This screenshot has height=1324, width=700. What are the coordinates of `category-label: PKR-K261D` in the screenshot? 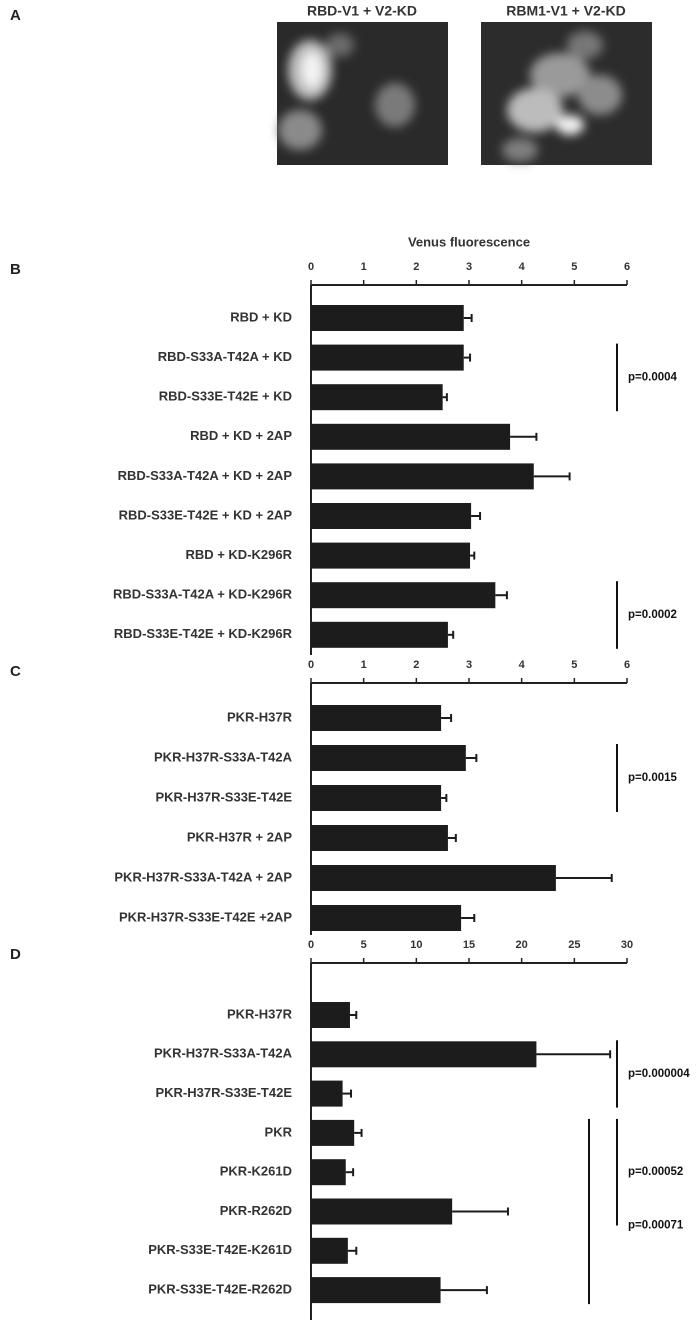 It's located at (256, 1171).